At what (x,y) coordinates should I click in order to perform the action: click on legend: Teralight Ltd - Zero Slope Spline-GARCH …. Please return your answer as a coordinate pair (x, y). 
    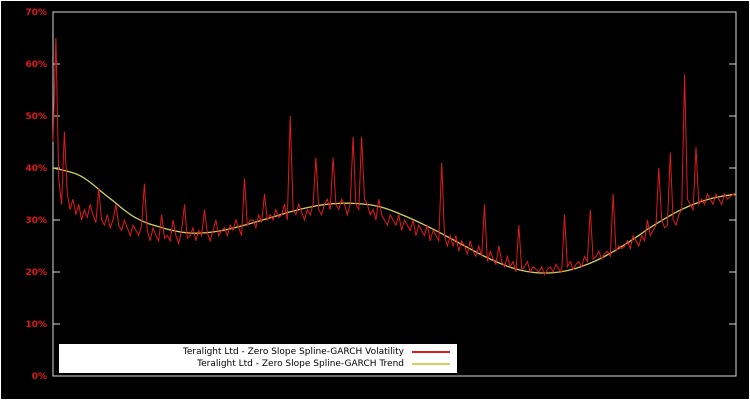
    Looking at the image, I should click on (258, 358).